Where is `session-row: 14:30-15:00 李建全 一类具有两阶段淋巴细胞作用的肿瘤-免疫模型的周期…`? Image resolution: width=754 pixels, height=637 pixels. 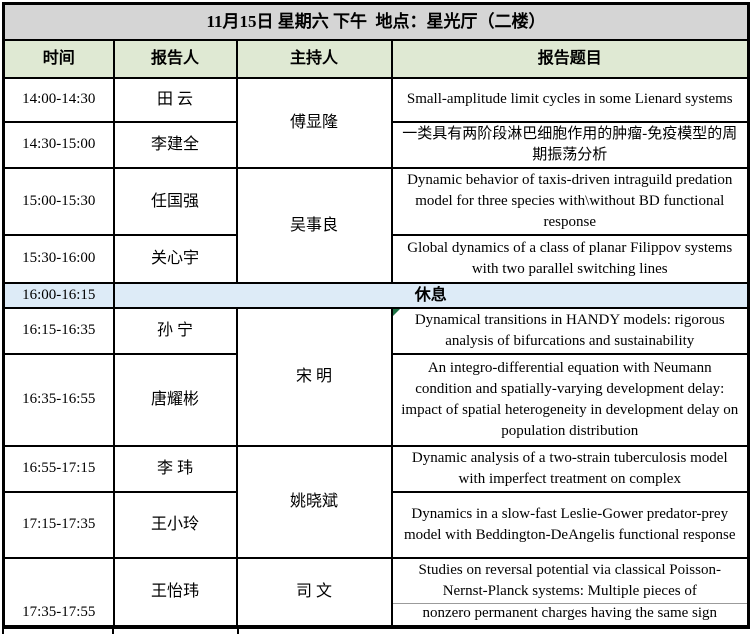
session-row: 14:30-15:00 李建全 一类具有两阶段淋巴细胞作用的肿瘤-免疫模型的周期… is located at coordinates (376, 144).